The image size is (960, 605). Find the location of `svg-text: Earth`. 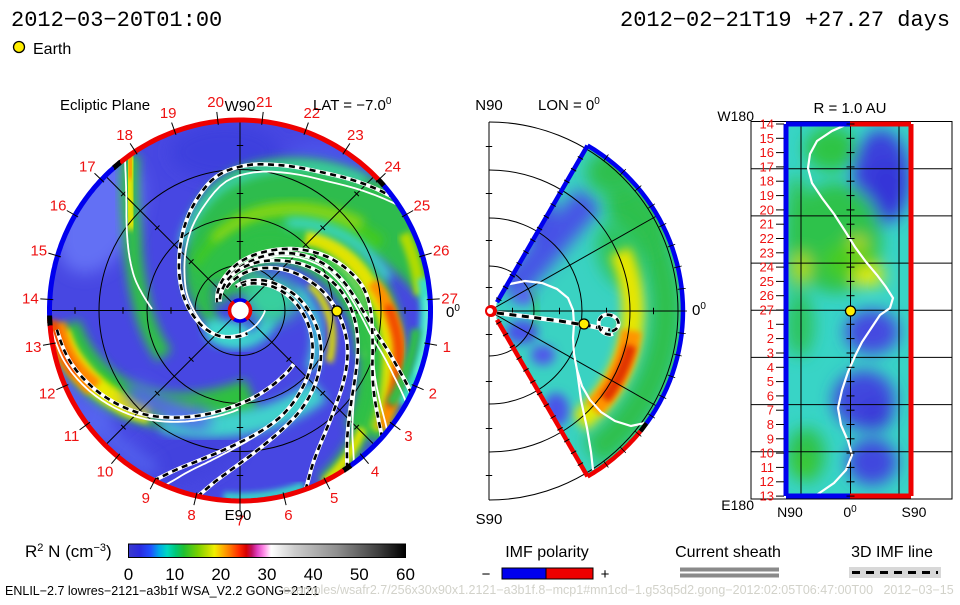

svg-text: Earth is located at coordinates (52, 49).